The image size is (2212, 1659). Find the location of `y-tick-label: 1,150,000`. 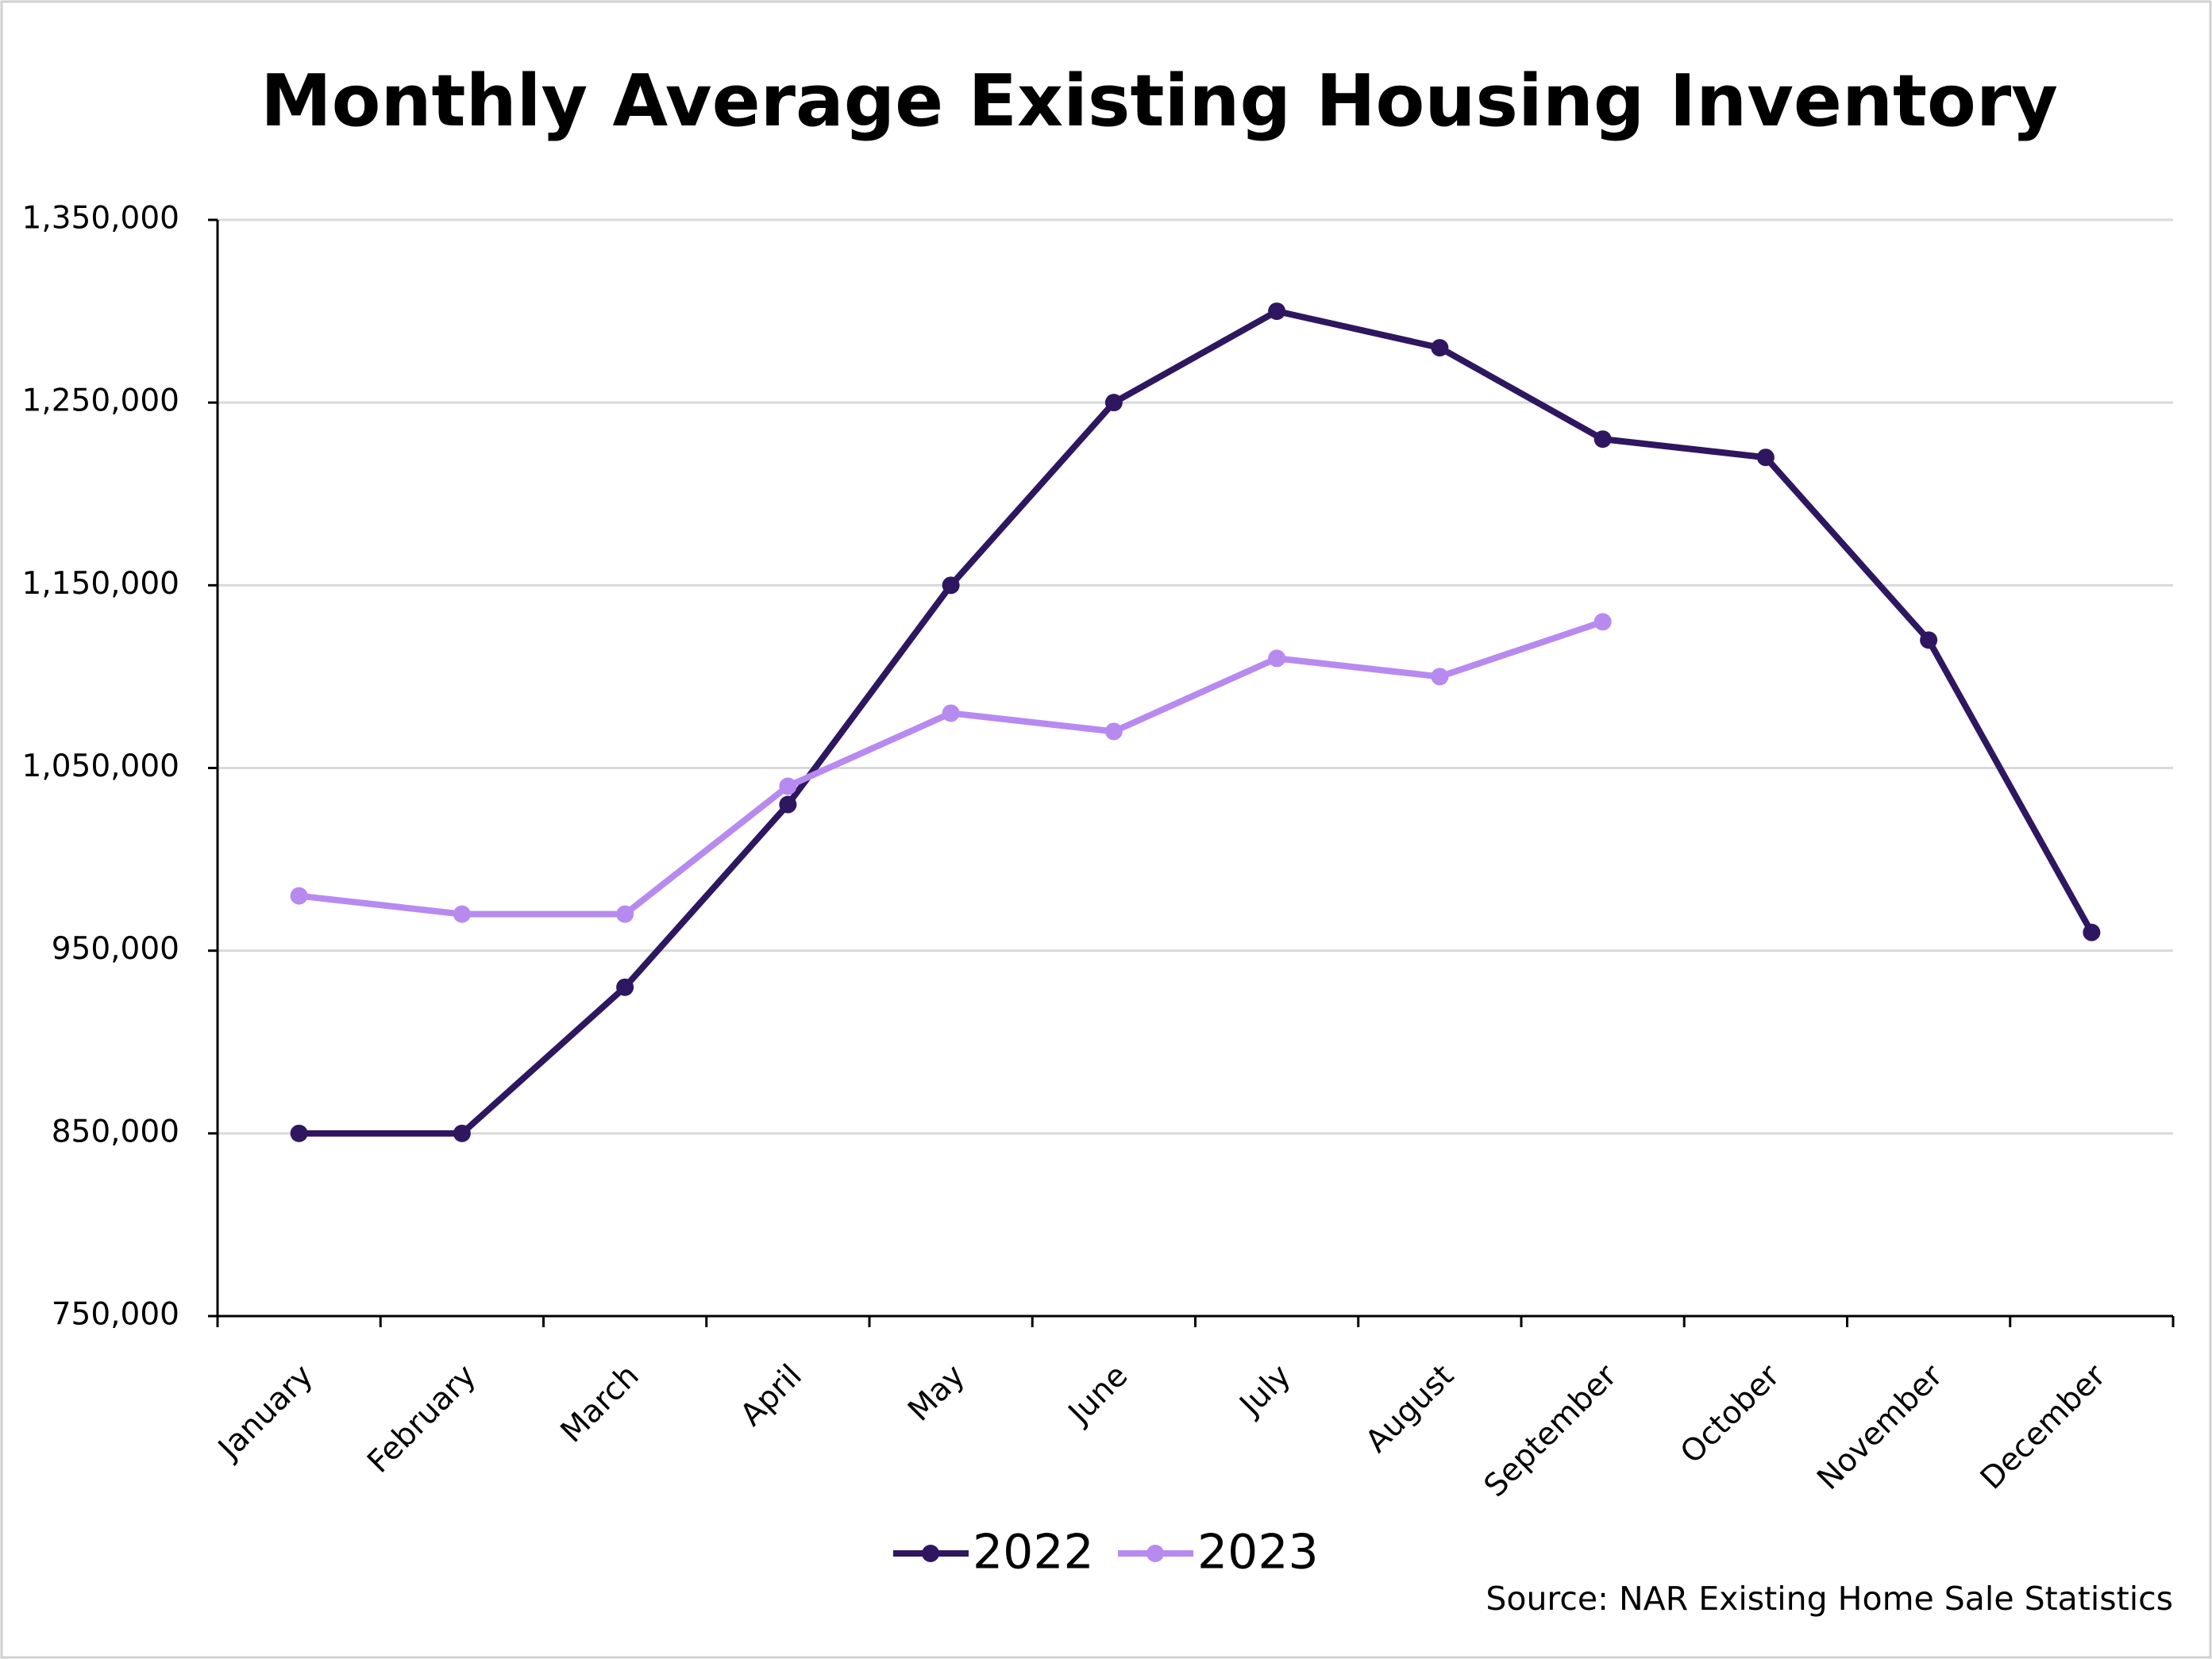

y-tick-label: 1,150,000 is located at coordinates (101, 584).